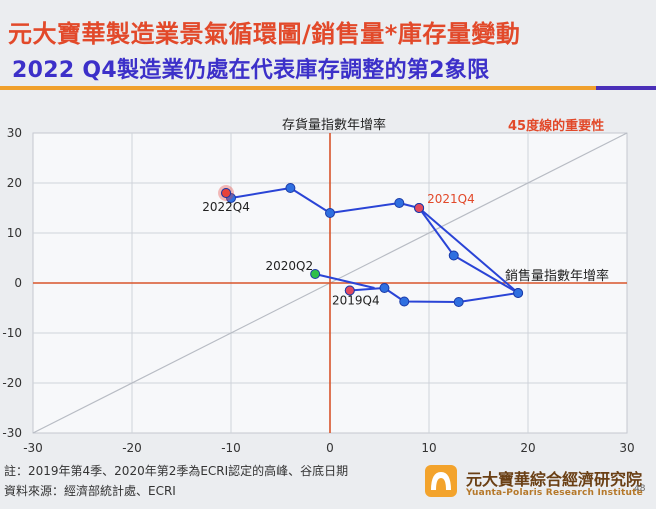 The width and height of the screenshot is (656, 509). I want to click on y-tick-label: 30, so click(14, 133).